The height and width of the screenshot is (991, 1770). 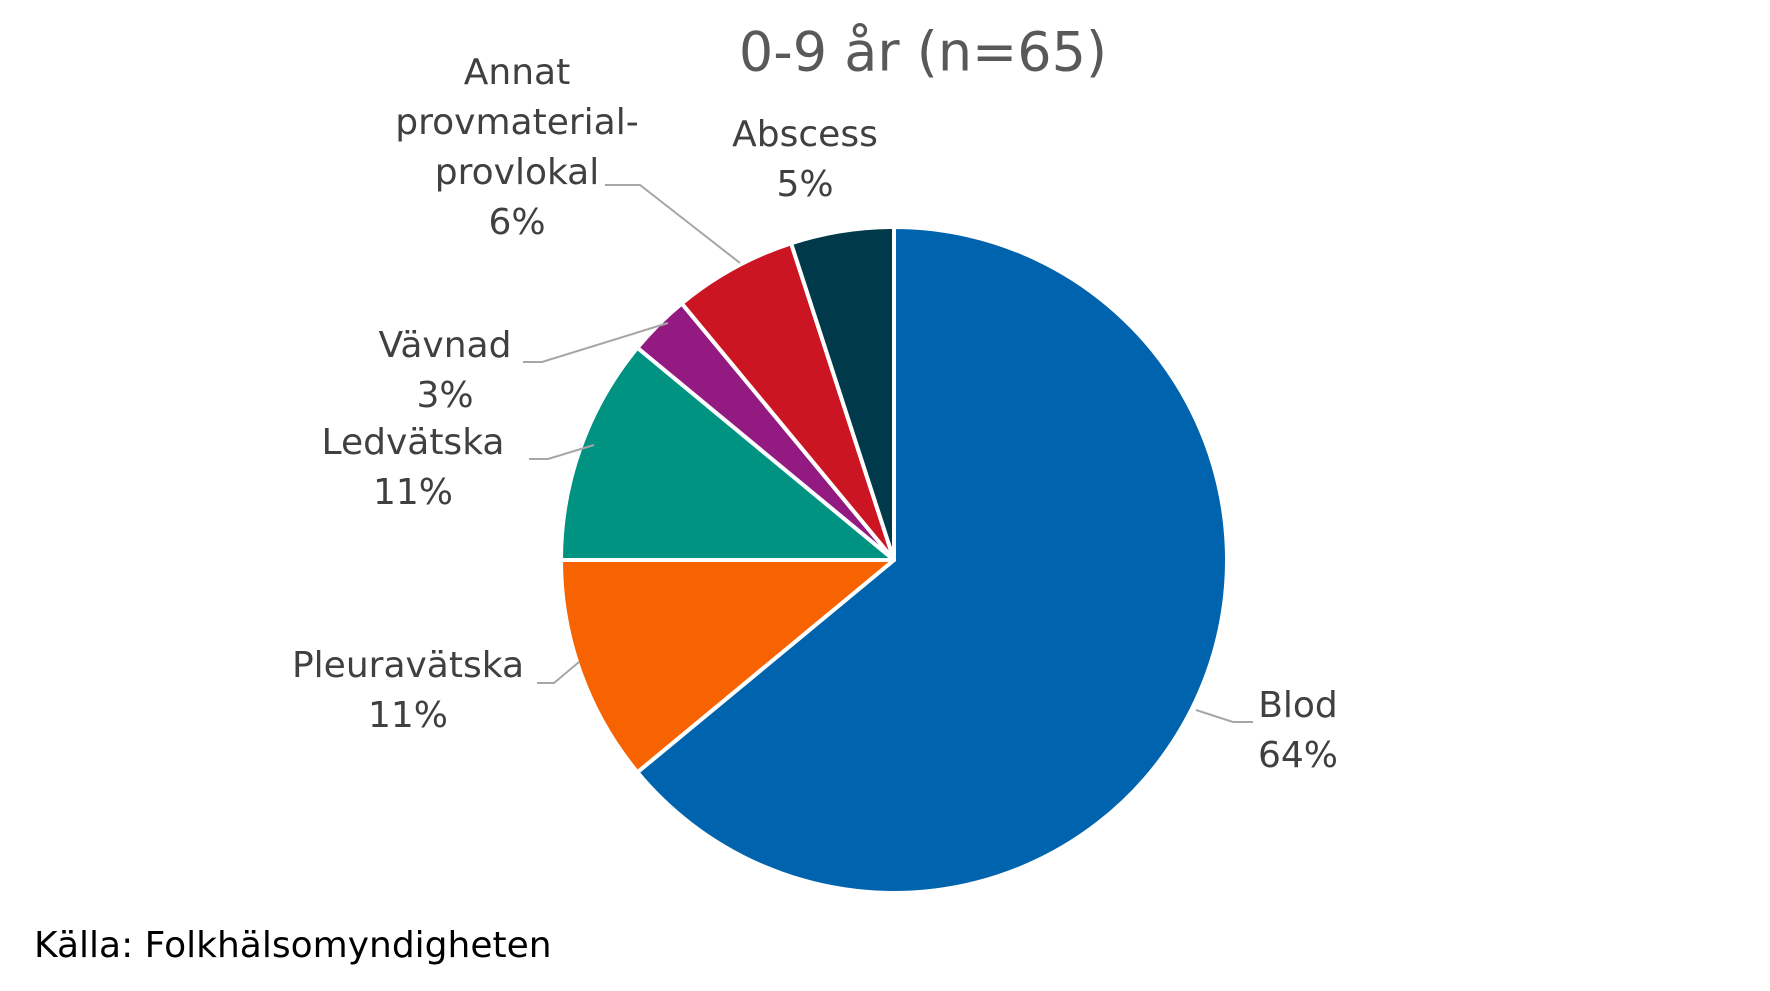 I want to click on value-label: 5%, so click(x=805, y=184).